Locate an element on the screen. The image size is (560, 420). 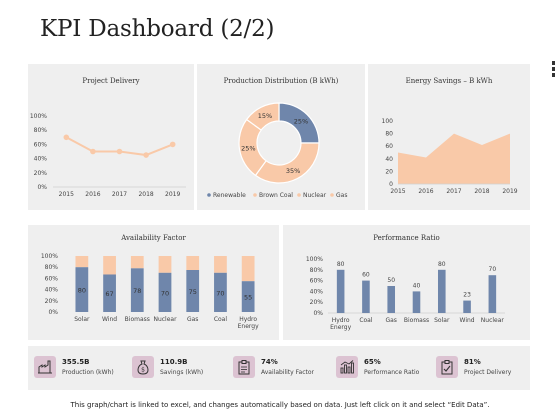
kpi-value: 110.9B is located at coordinates (174, 362).